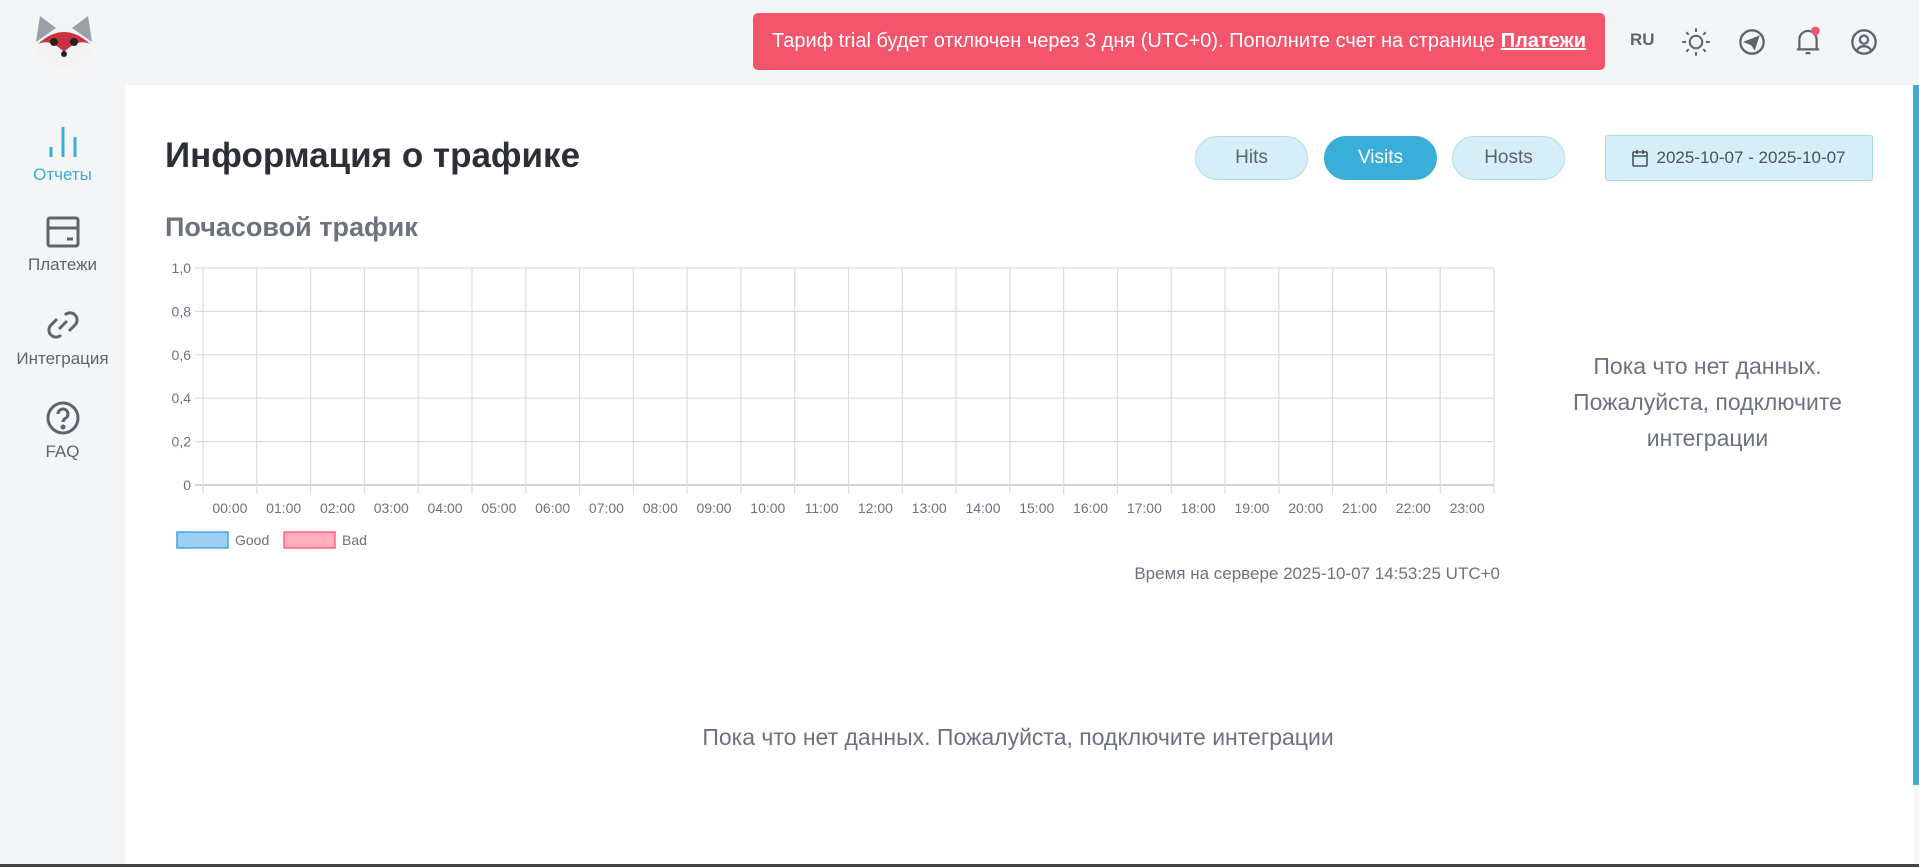 The width and height of the screenshot is (1919, 867). Describe the element at coordinates (62, 325) in the screenshot. I see `link-icon` at that location.